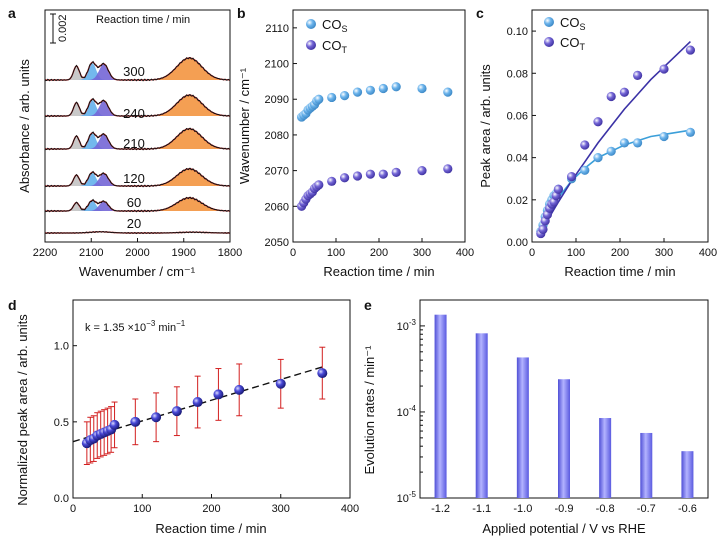 This screenshot has height=544, width=721. What do you see at coordinates (517, 116) in the screenshot?
I see `y-tick-label: 0.06` at bounding box center [517, 116].